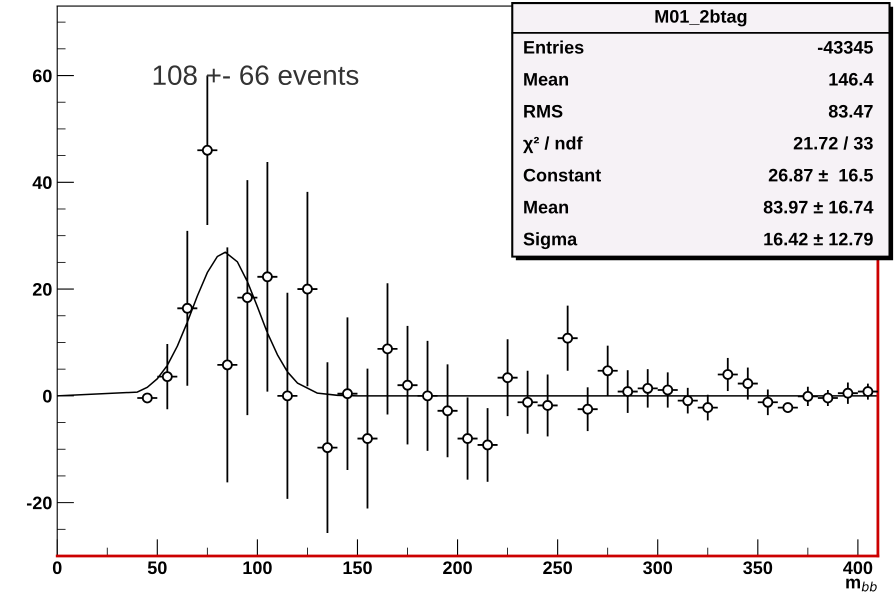 Image resolution: width=894 pixels, height=611 pixels. I want to click on annotation: RMS, so click(543, 111).